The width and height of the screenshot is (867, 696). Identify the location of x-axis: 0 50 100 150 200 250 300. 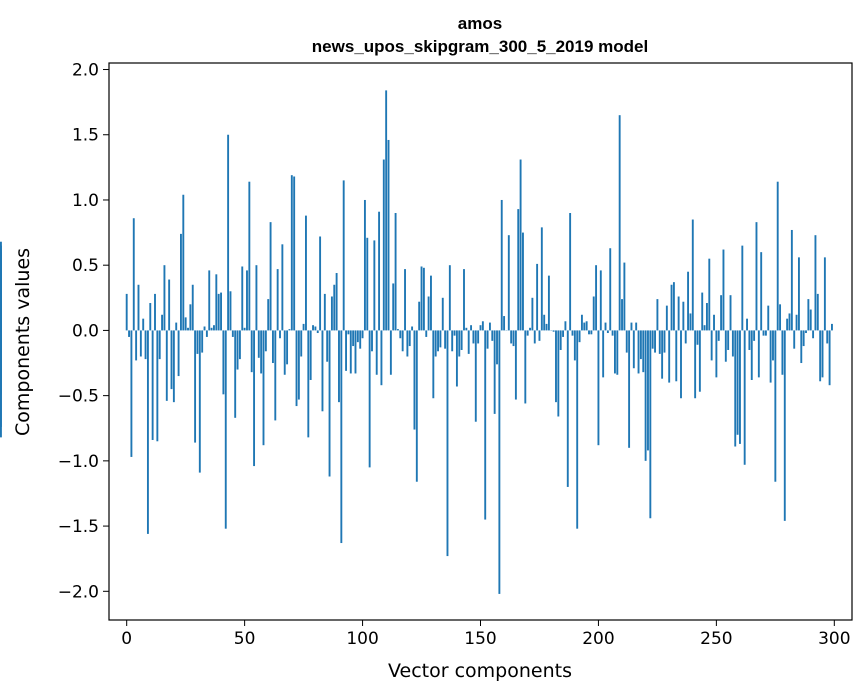
(486, 634).